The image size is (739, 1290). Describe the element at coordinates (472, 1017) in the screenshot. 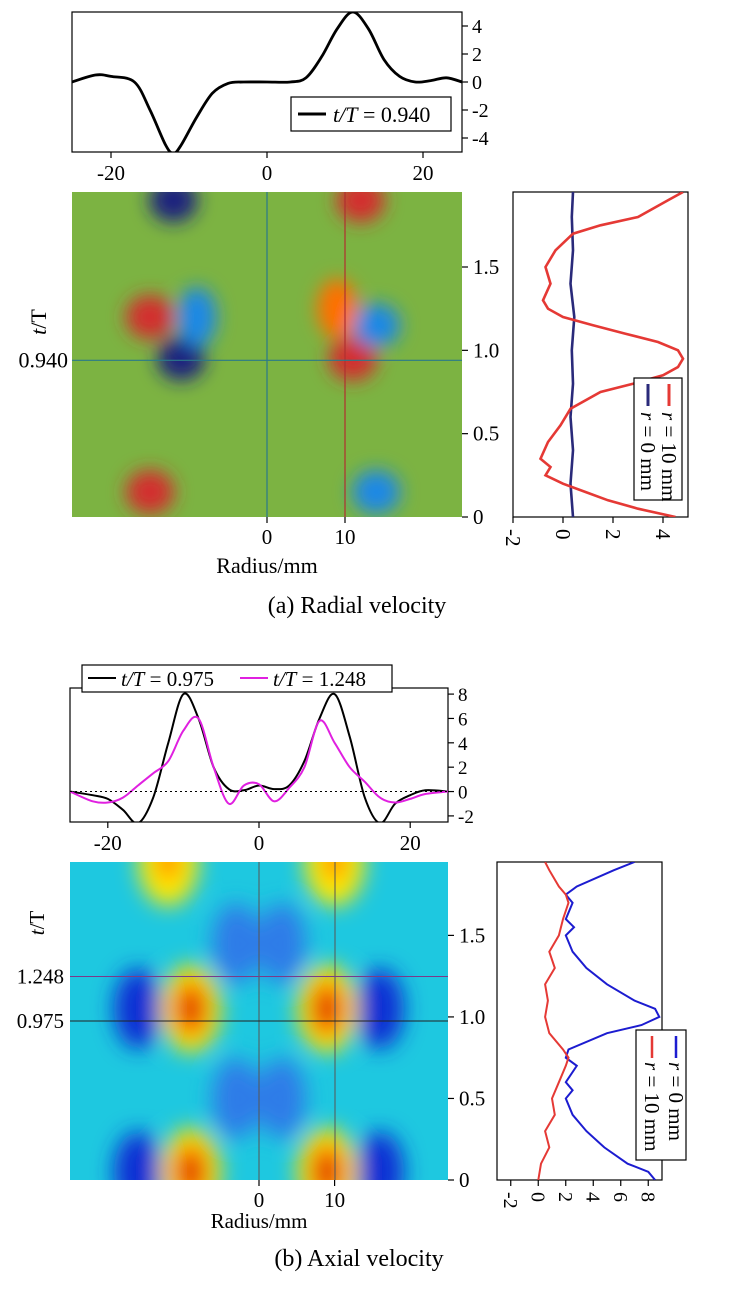

I see `b-heat-ytick-label-2: 1.0` at that location.